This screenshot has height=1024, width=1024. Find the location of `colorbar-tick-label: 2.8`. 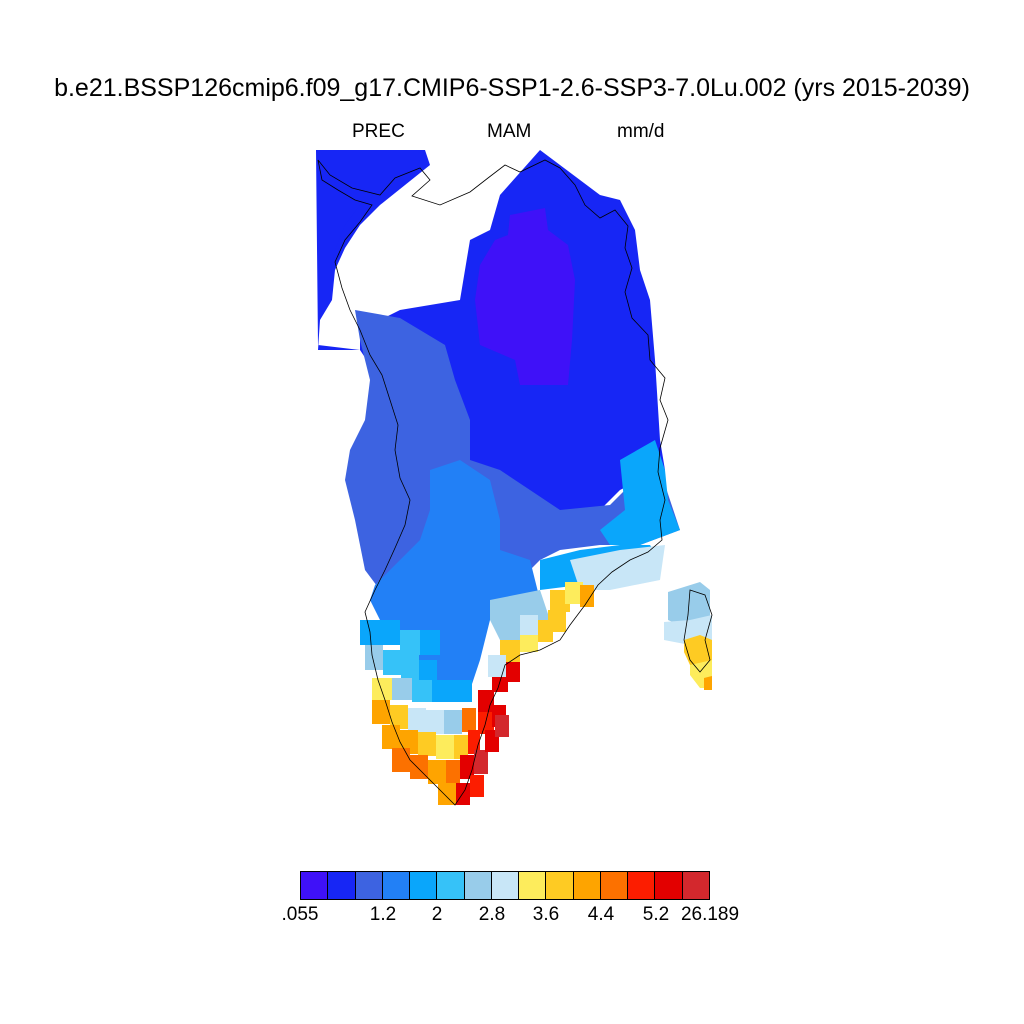

colorbar-tick-label: 2.8 is located at coordinates (492, 914).